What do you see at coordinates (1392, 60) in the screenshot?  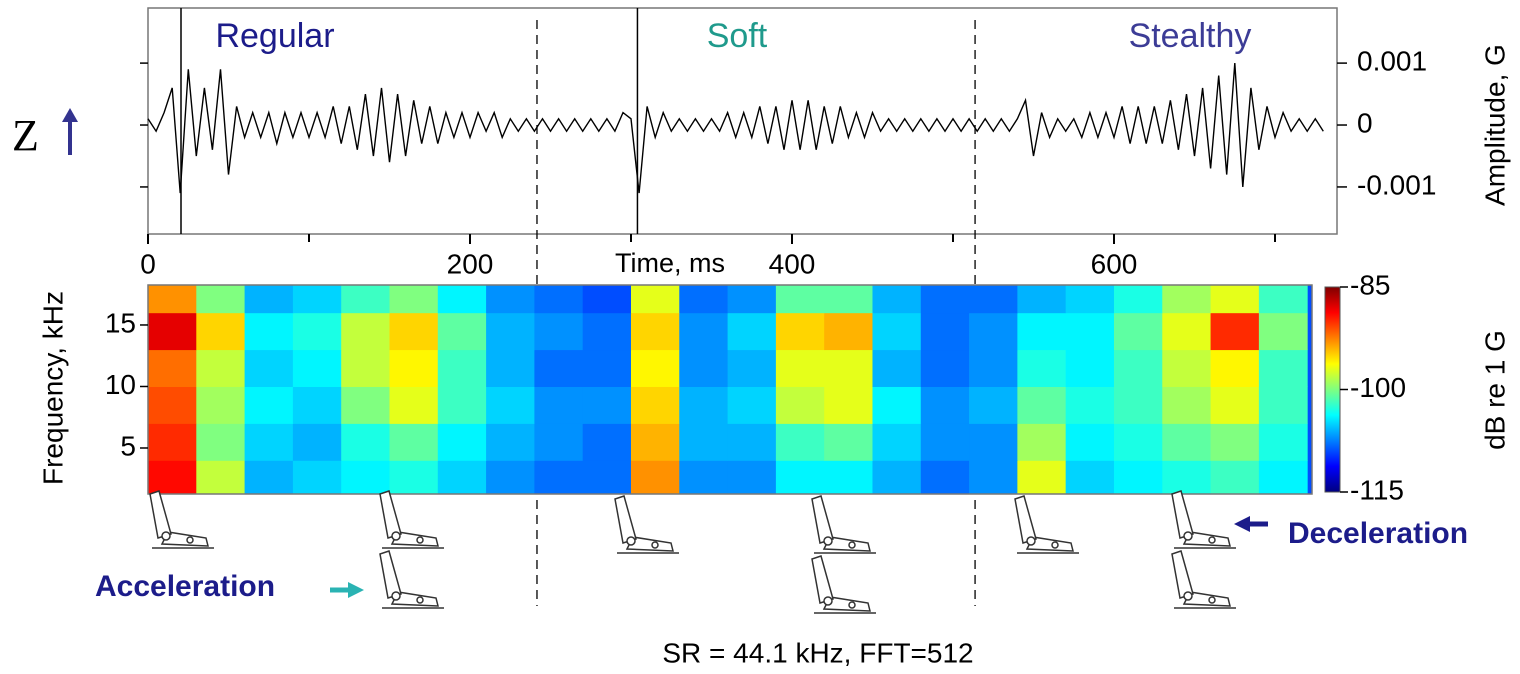 I see `y-tick-label: 0.001` at bounding box center [1392, 60].